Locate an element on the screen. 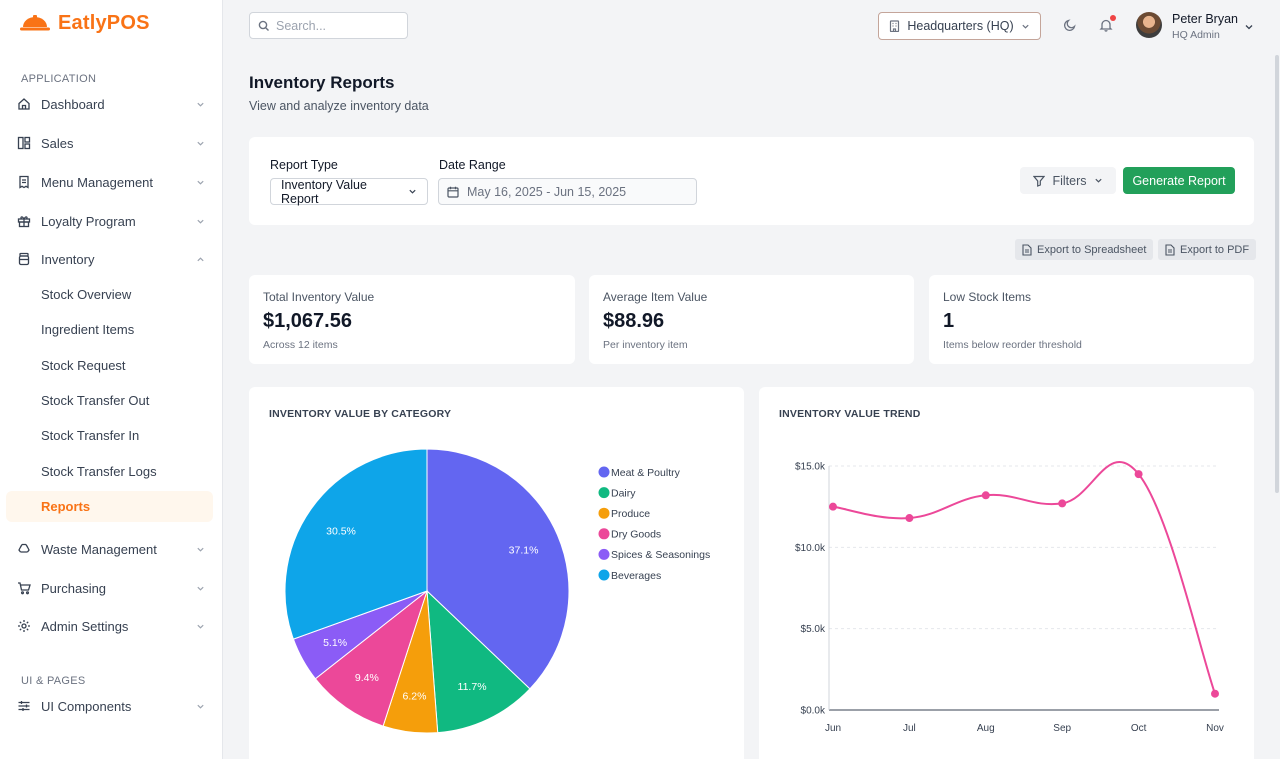 The width and height of the screenshot is (1280, 759). filters-button: Filters is located at coordinates (1068, 180).